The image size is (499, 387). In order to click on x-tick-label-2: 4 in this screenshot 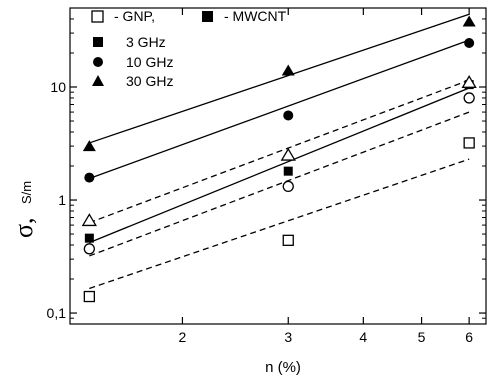, I will do `click(363, 337)`.